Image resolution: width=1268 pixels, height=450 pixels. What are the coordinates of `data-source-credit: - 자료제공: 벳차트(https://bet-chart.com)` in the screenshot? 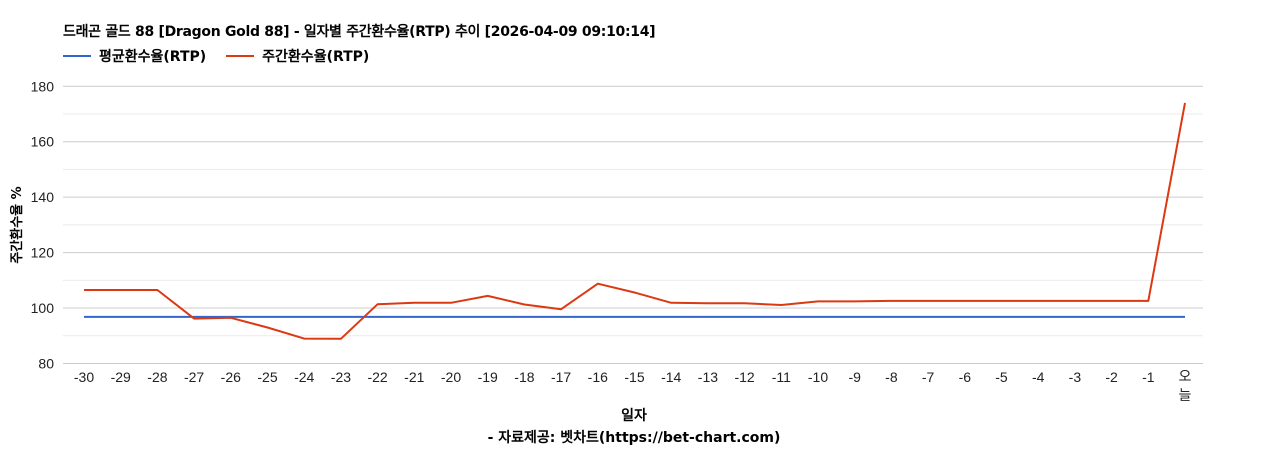 It's located at (634, 438).